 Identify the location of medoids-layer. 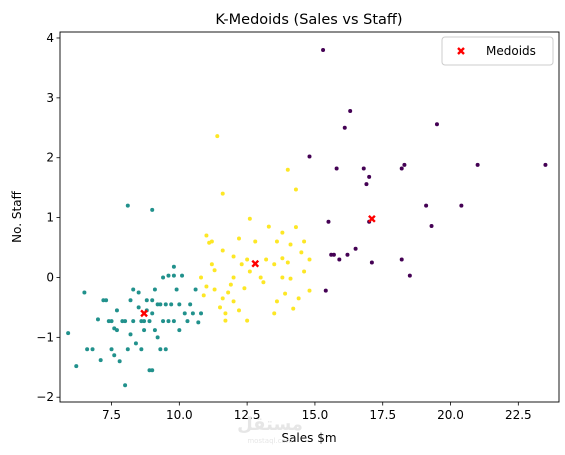
(258, 266).